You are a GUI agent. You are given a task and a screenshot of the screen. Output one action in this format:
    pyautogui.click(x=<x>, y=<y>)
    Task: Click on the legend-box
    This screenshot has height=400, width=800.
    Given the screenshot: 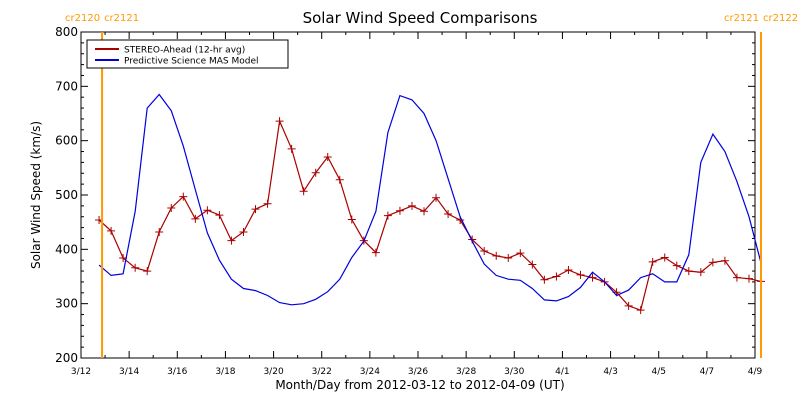 What is the action you would take?
    pyautogui.click(x=187, y=54)
    